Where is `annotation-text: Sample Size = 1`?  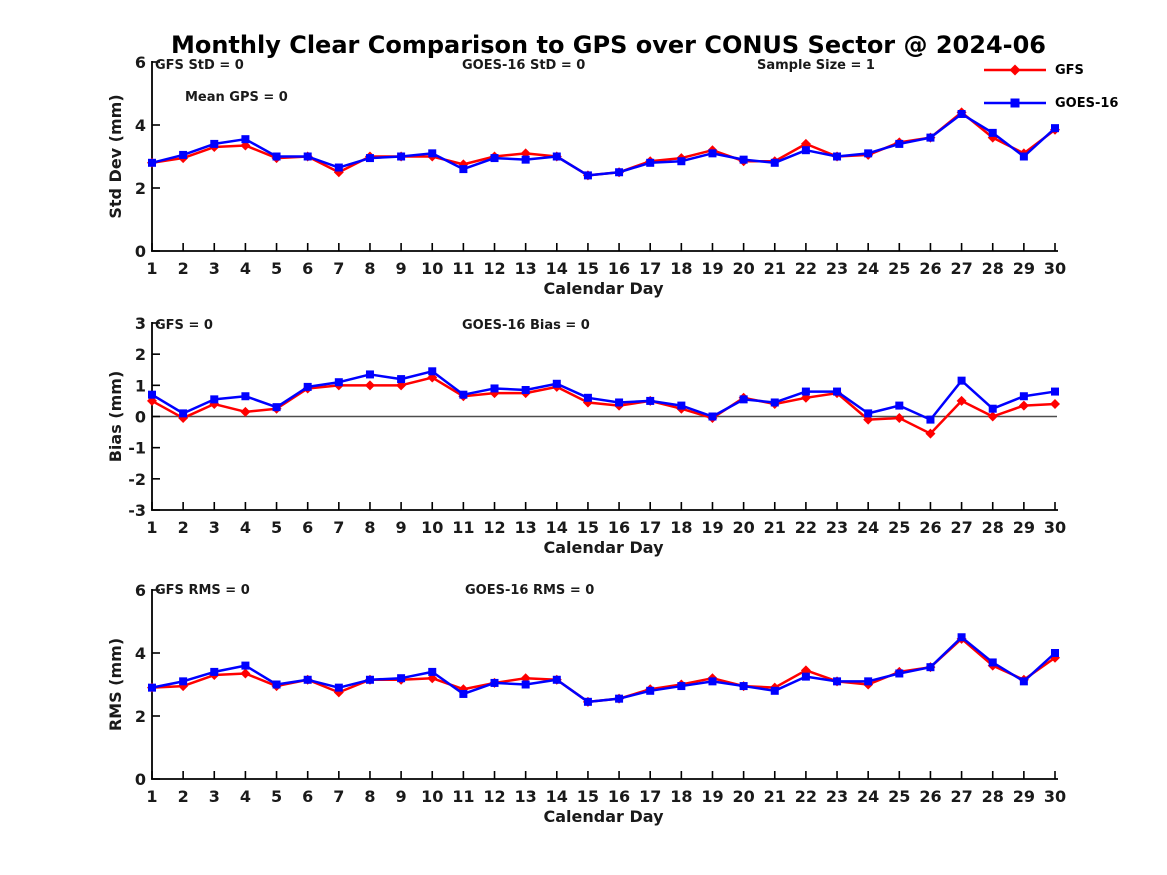
annotation-text: Sample Size = 1 is located at coordinates (816, 65).